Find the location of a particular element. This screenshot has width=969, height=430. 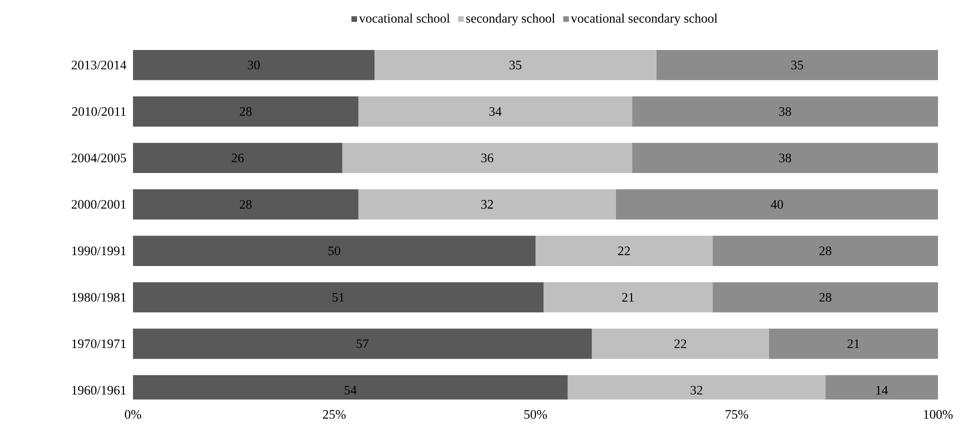

data-label: 57 is located at coordinates (362, 343).